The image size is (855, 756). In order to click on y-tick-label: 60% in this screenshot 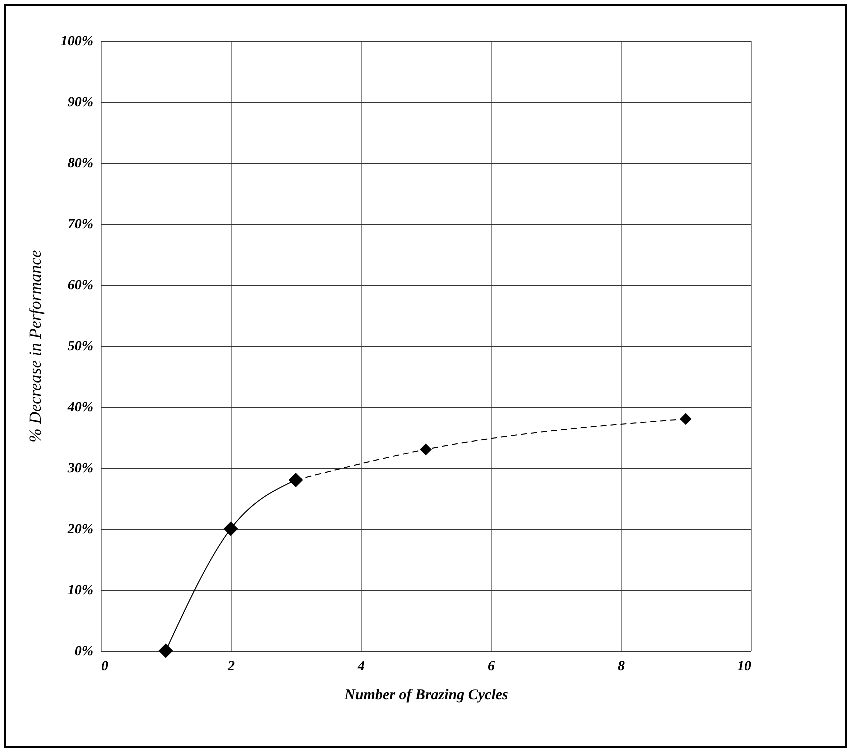, I will do `click(81, 286)`.